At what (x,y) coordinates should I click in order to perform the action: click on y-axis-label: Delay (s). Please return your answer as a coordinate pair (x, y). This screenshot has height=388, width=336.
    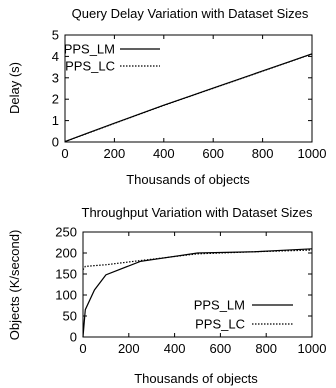
    Looking at the image, I should click on (14, 88).